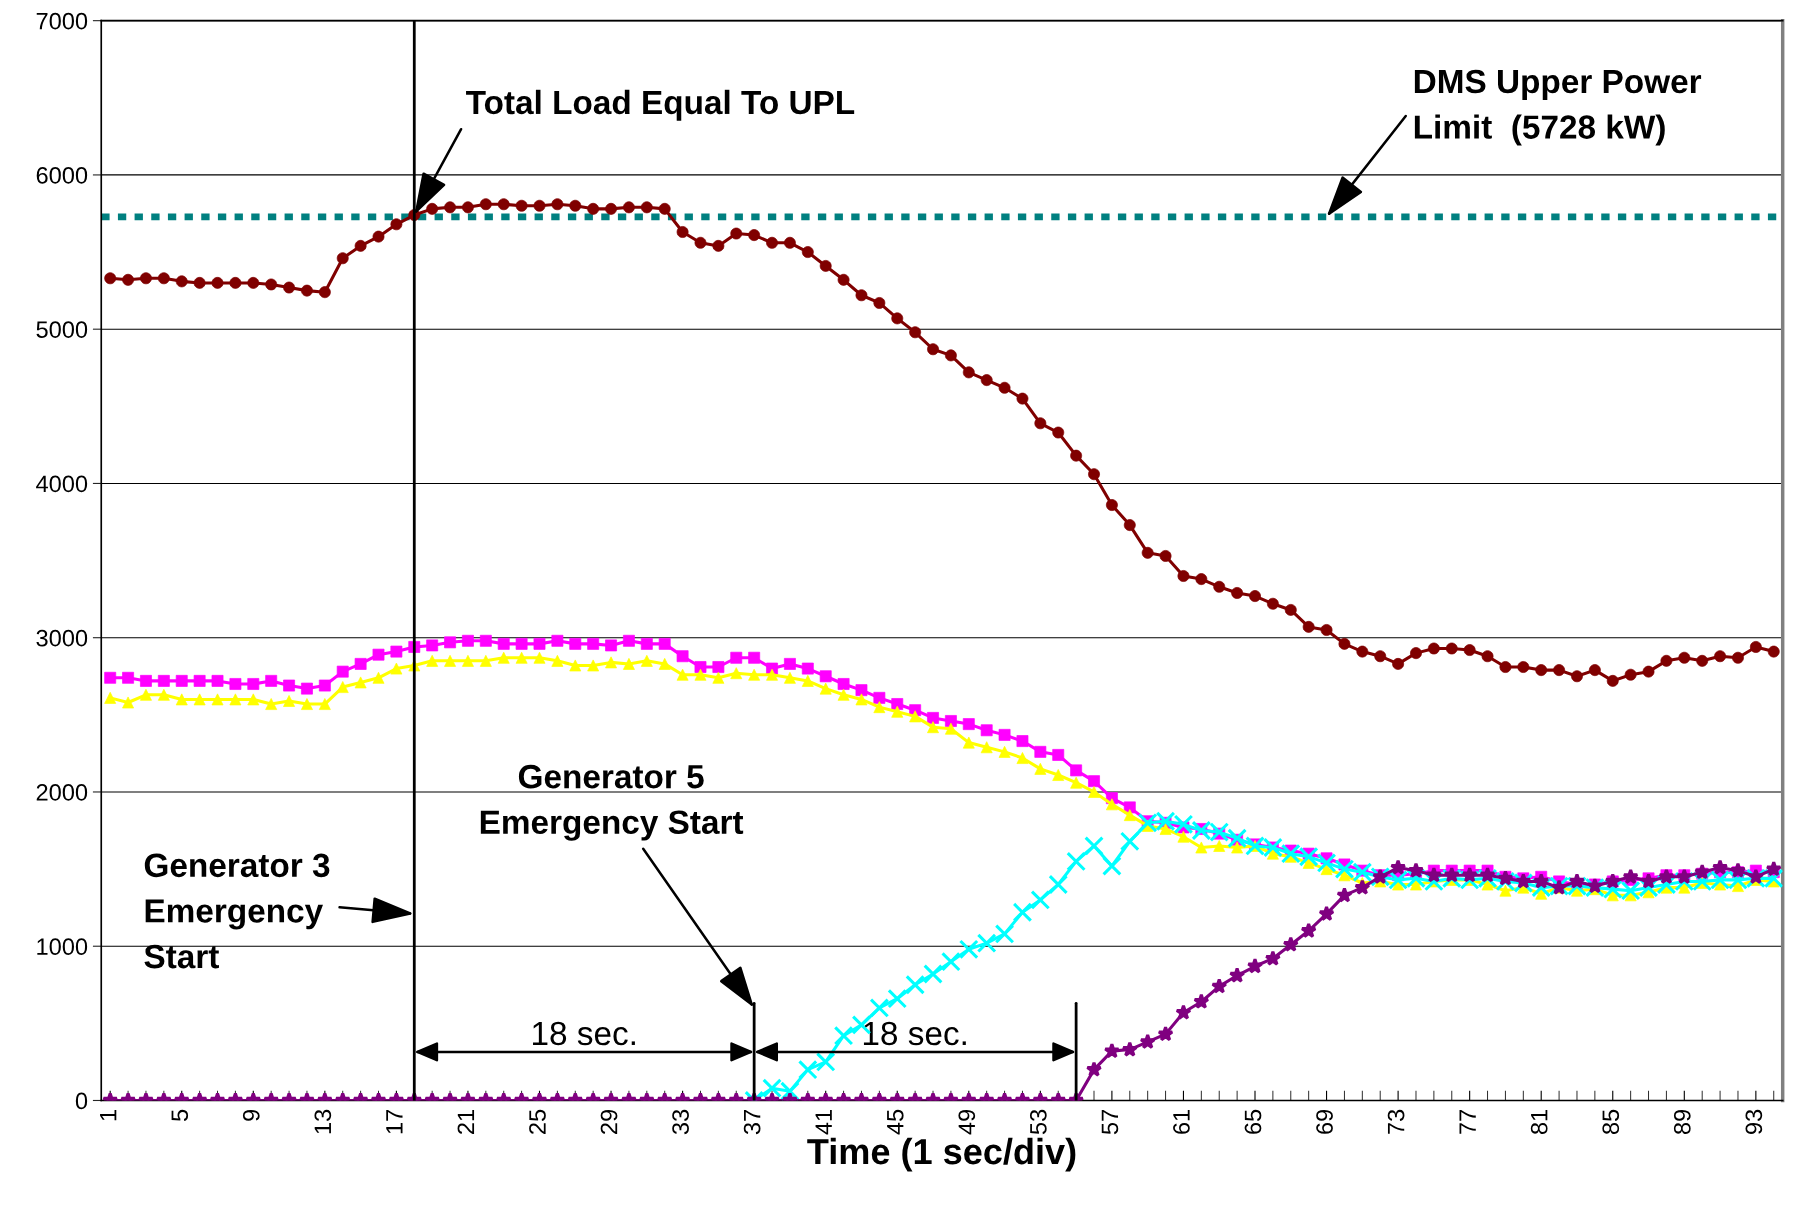  I want to click on y-tick-label: 1000, so click(62, 947).